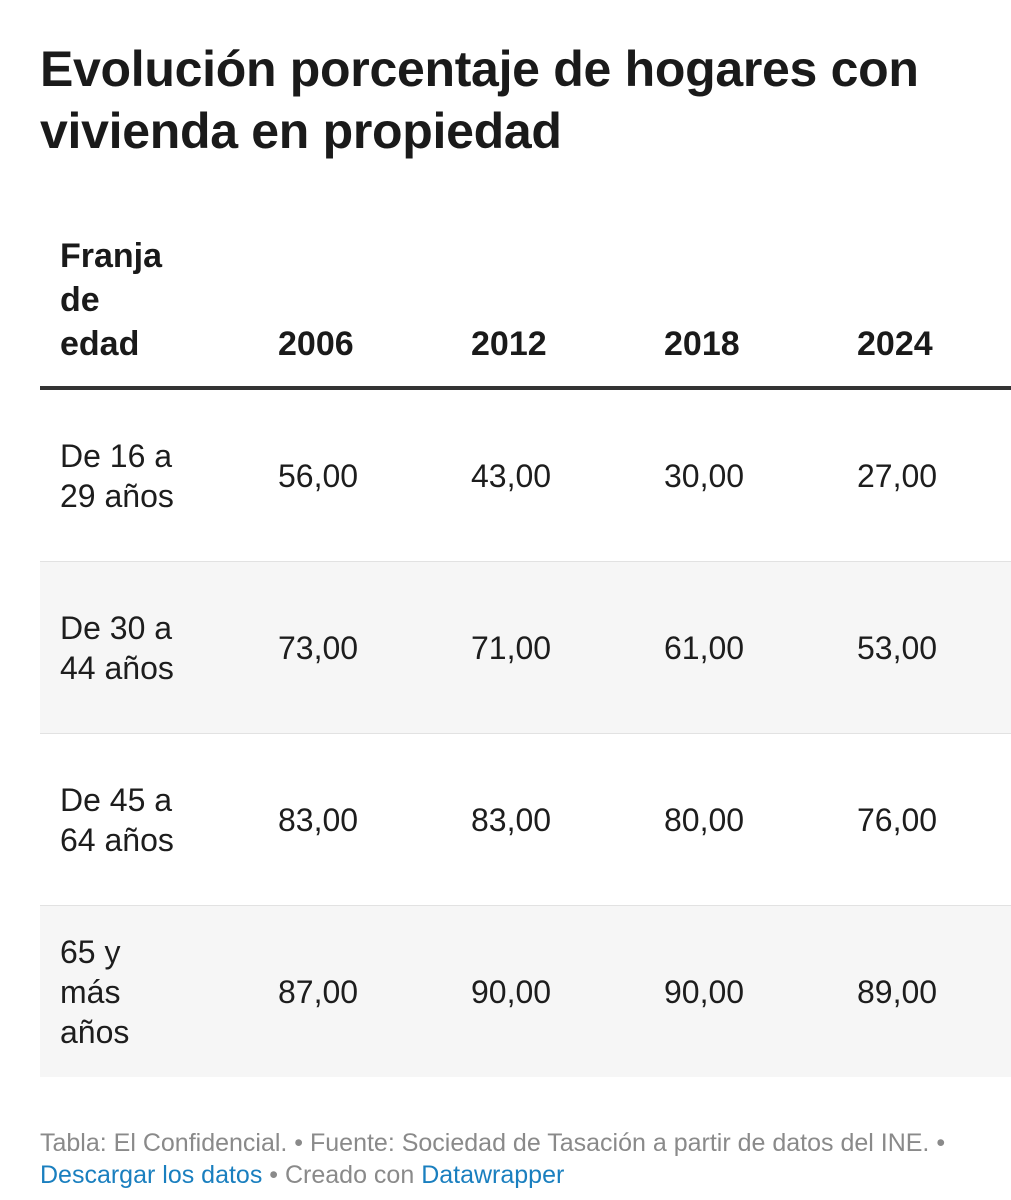  What do you see at coordinates (354, 991) in the screenshot?
I see `value-cell: 87,00` at bounding box center [354, 991].